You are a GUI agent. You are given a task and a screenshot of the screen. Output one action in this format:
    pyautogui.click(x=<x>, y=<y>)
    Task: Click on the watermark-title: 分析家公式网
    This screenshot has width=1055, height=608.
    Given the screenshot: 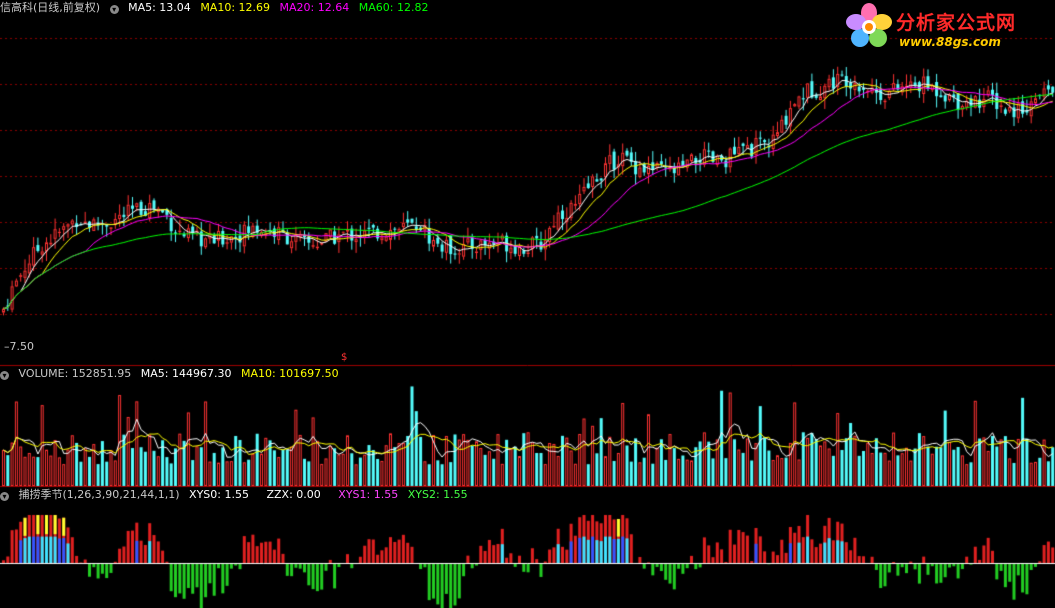 What is the action you would take?
    pyautogui.click(x=956, y=23)
    